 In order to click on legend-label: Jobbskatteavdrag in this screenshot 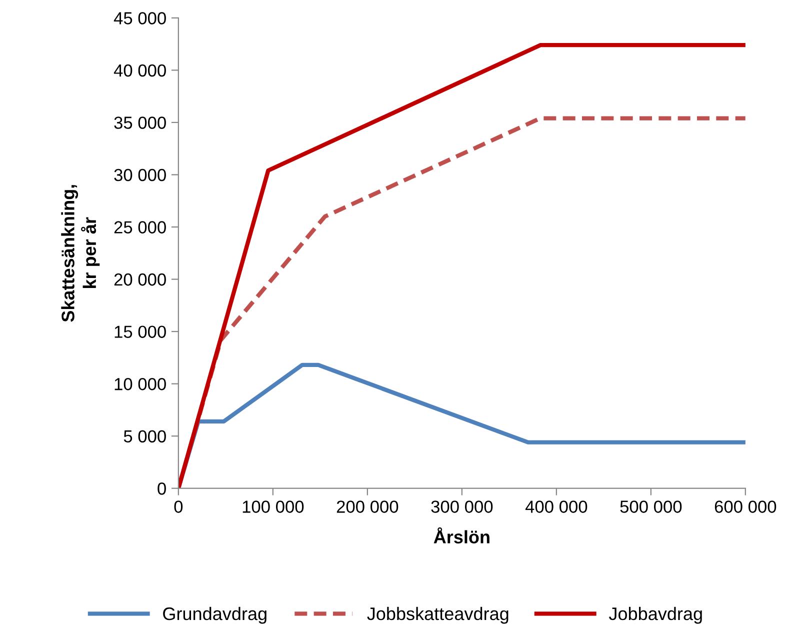, I will do `click(437, 615)`.